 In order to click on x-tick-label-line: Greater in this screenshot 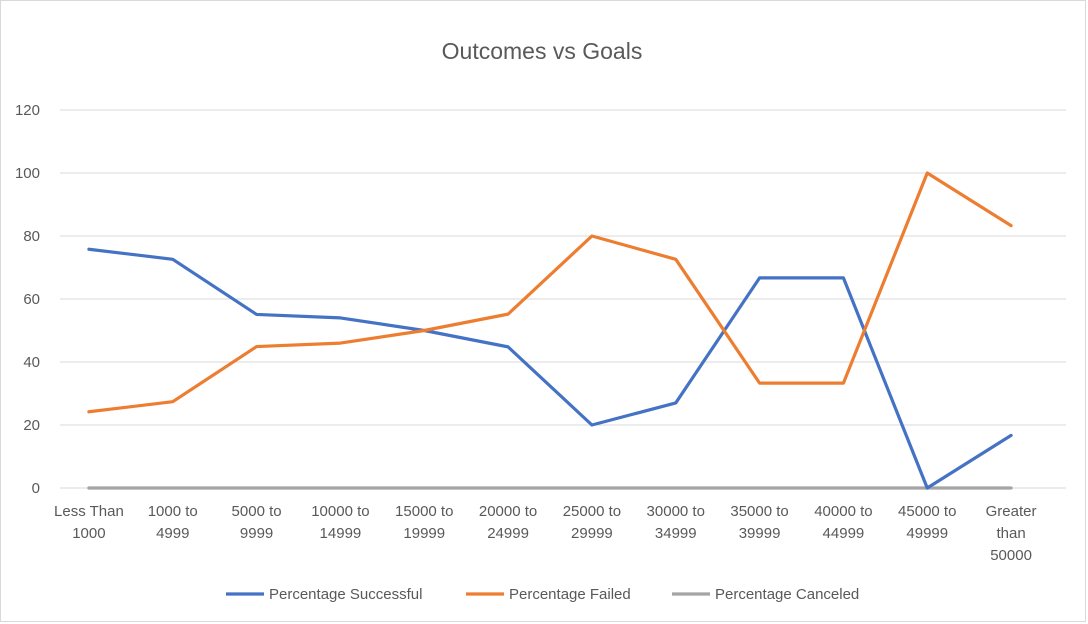, I will do `click(1011, 511)`.